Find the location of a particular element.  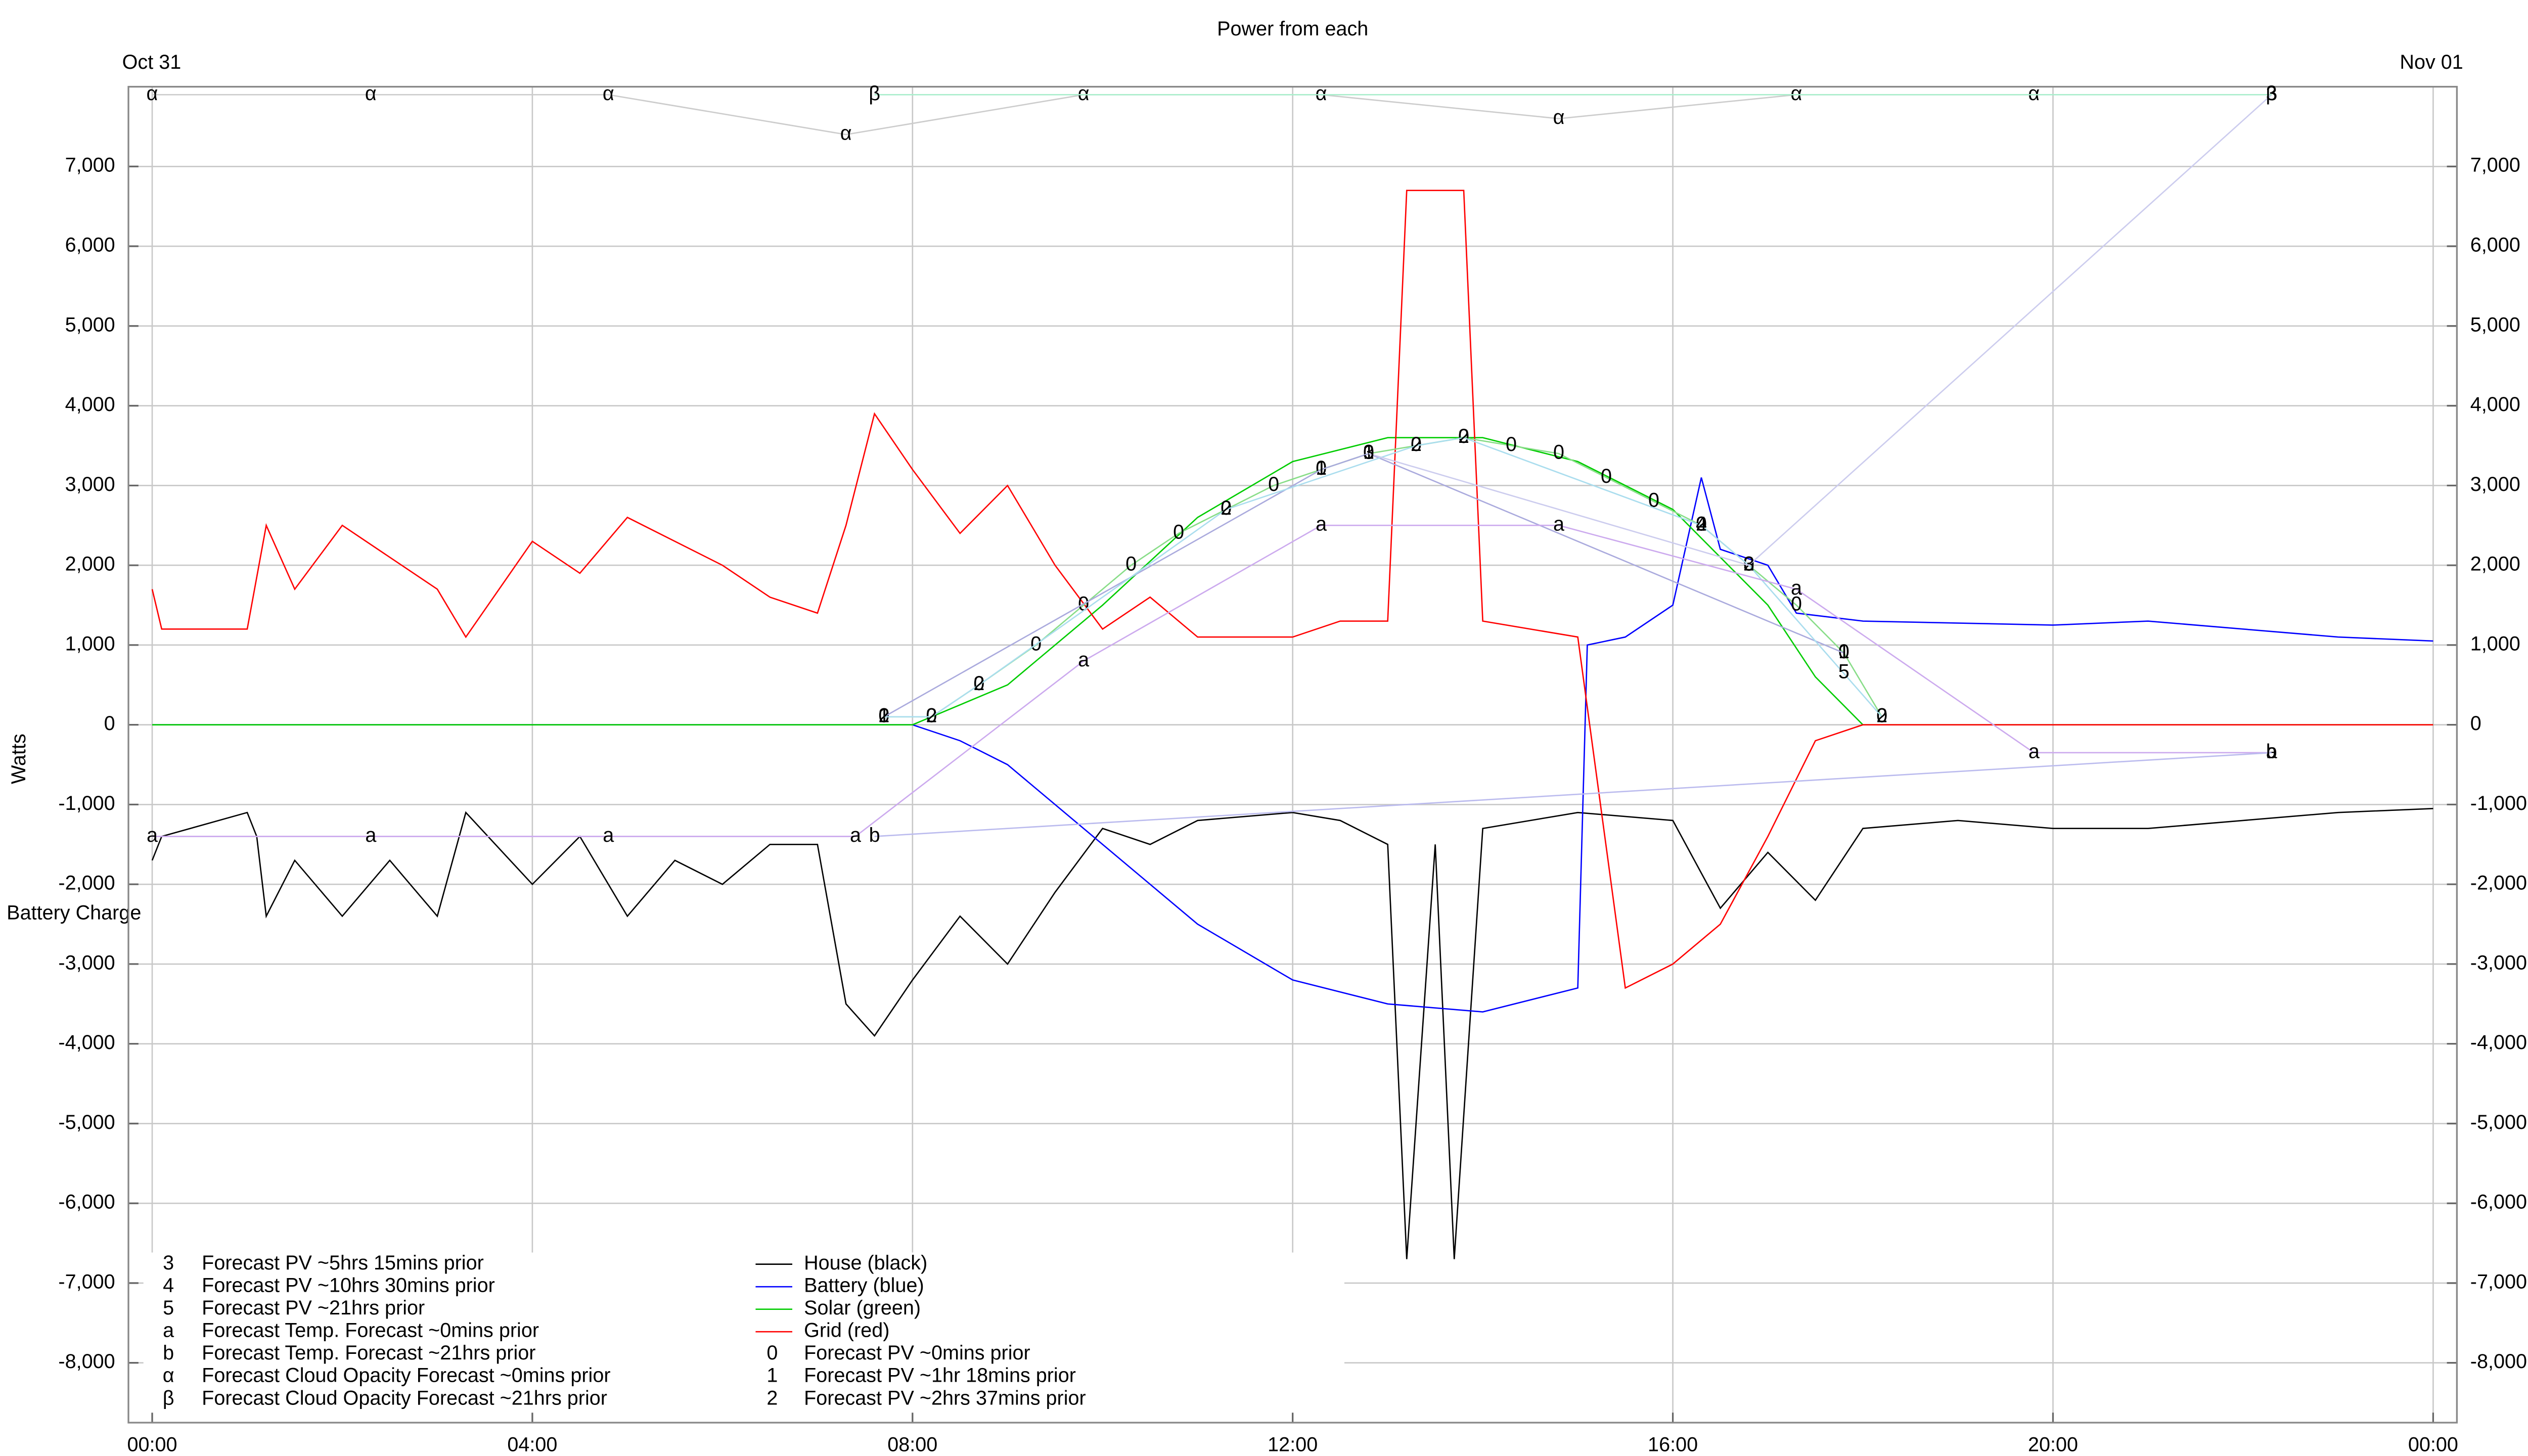

legend-label: Battery (blue) is located at coordinates (864, 1286).